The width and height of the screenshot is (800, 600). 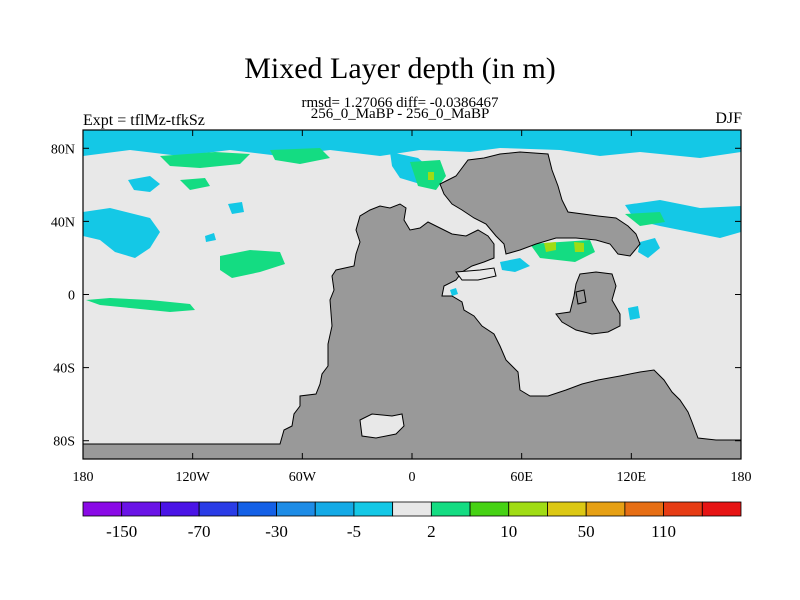 I want to click on stats-text: rmsd= 1.27066 diff= -0.0386467, so click(x=400, y=103).